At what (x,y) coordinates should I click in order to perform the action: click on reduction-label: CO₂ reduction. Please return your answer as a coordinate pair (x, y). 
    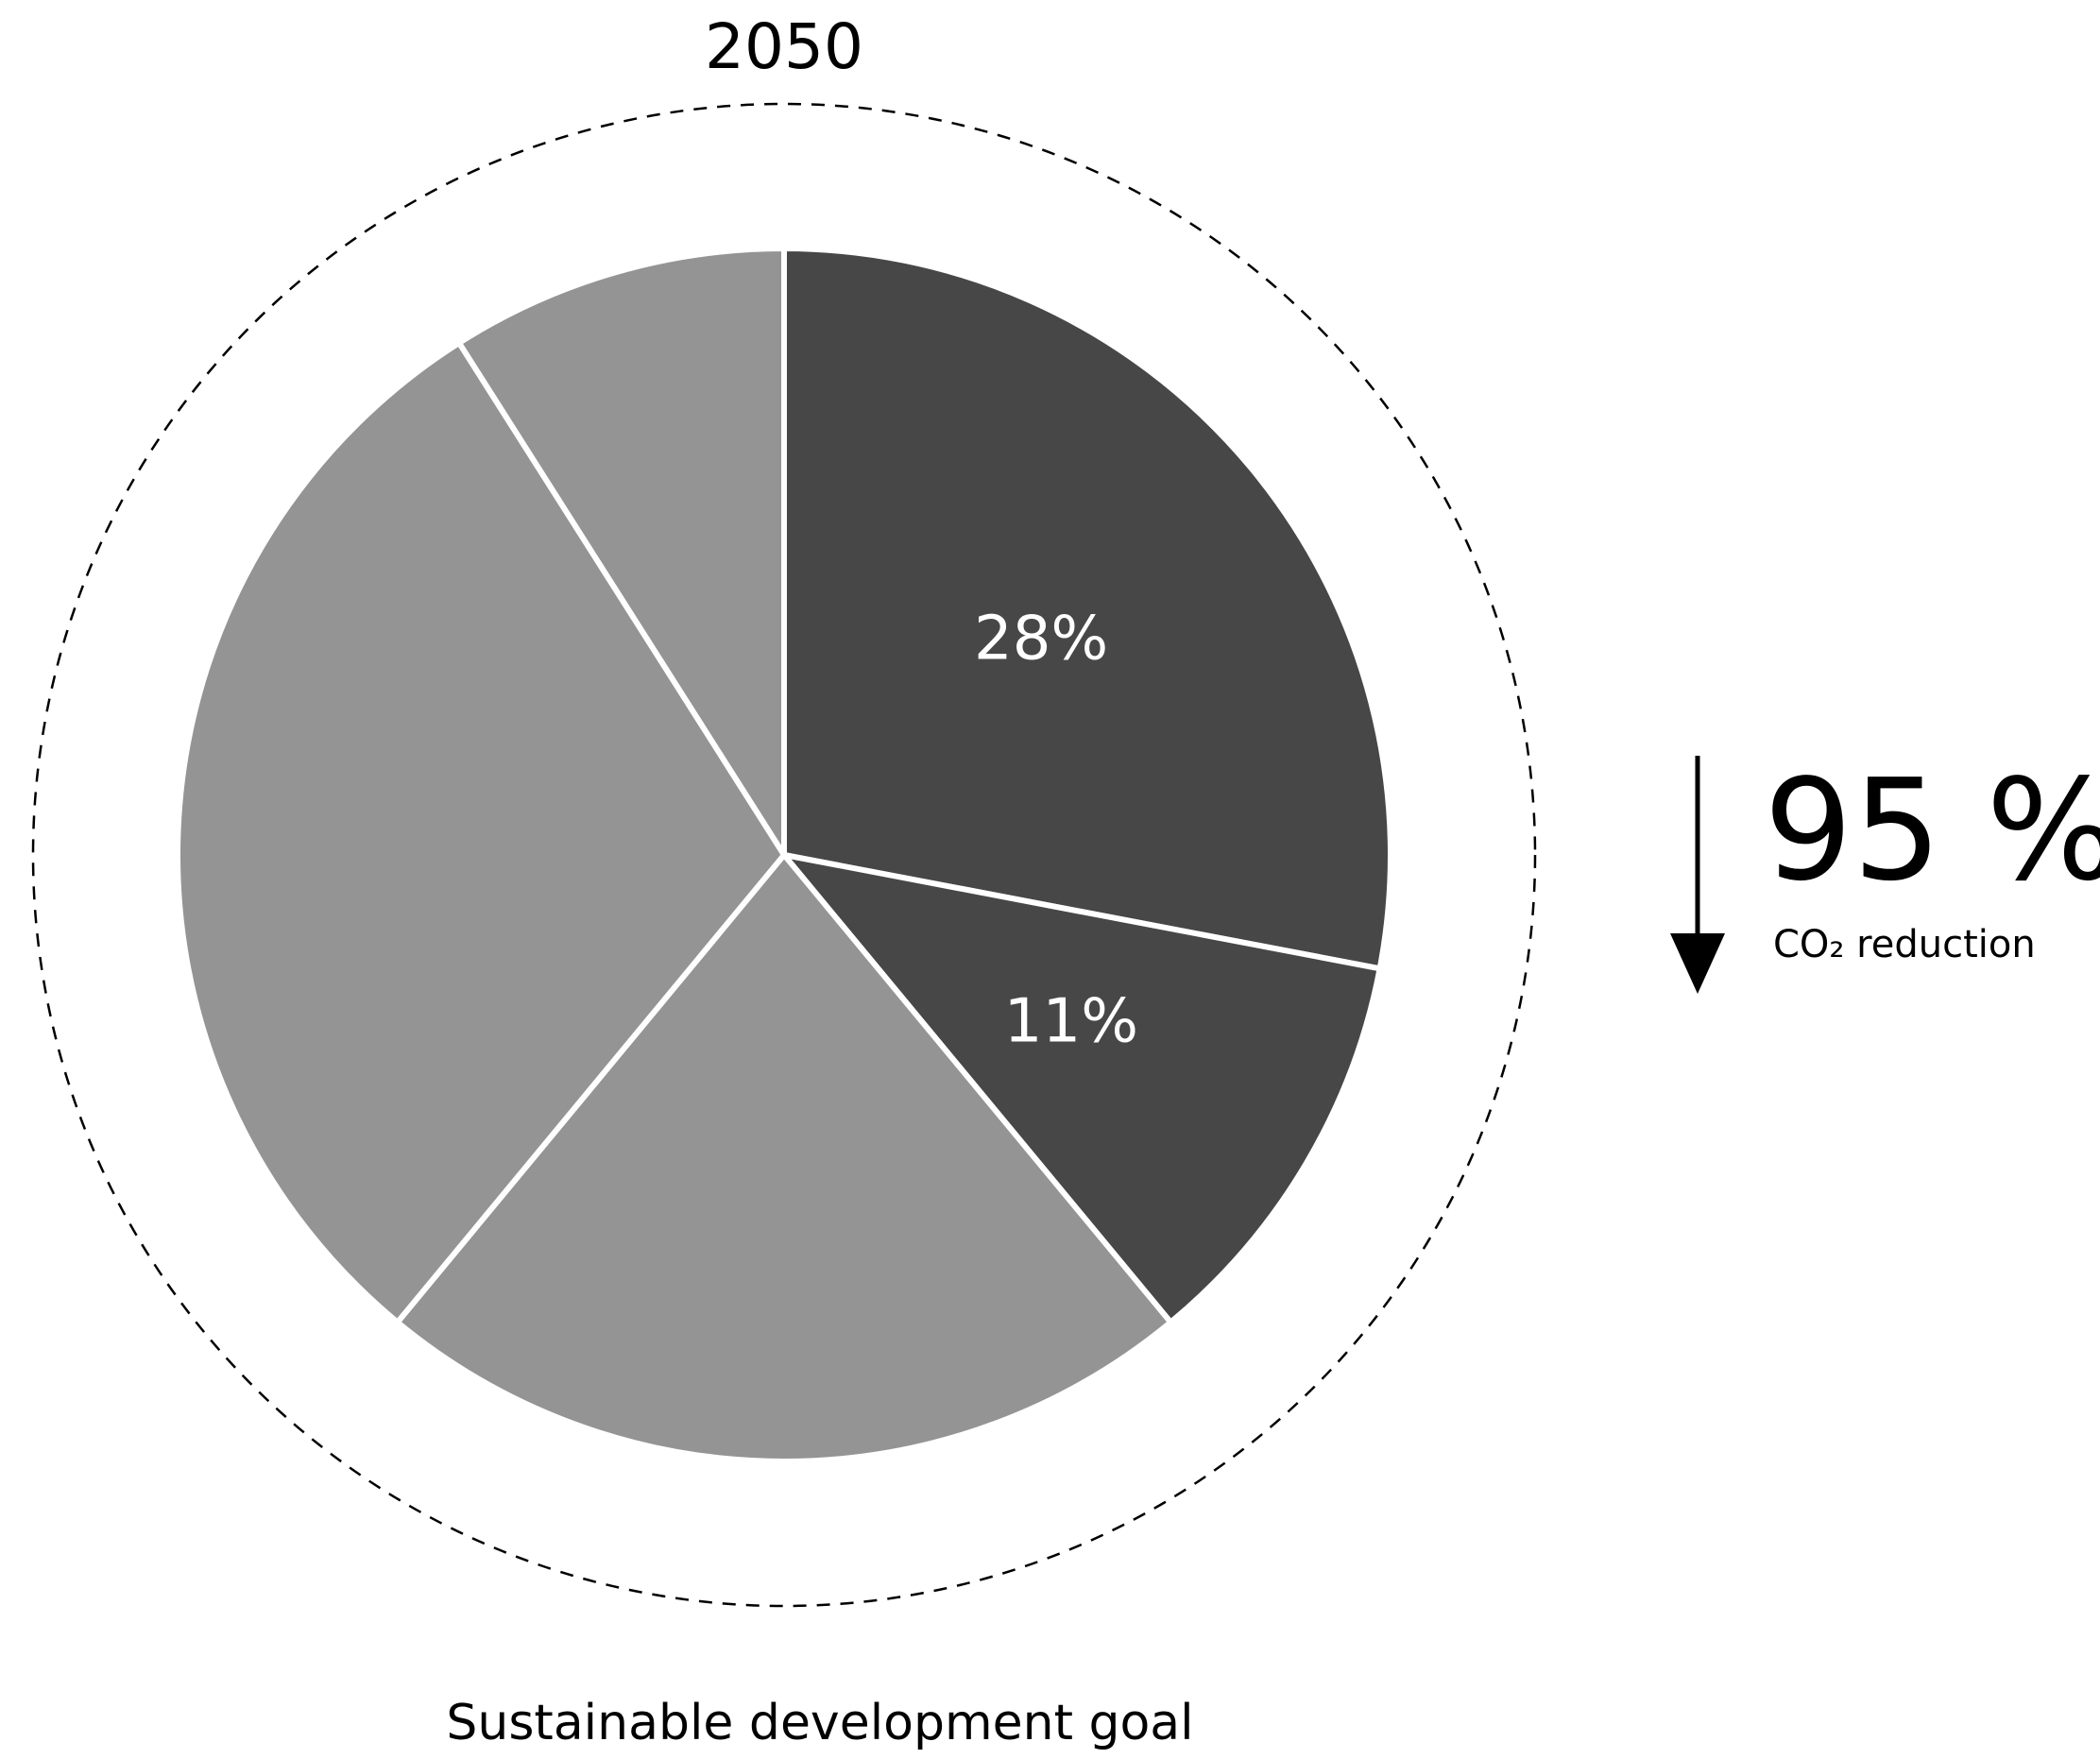
    Looking at the image, I should click on (1904, 944).